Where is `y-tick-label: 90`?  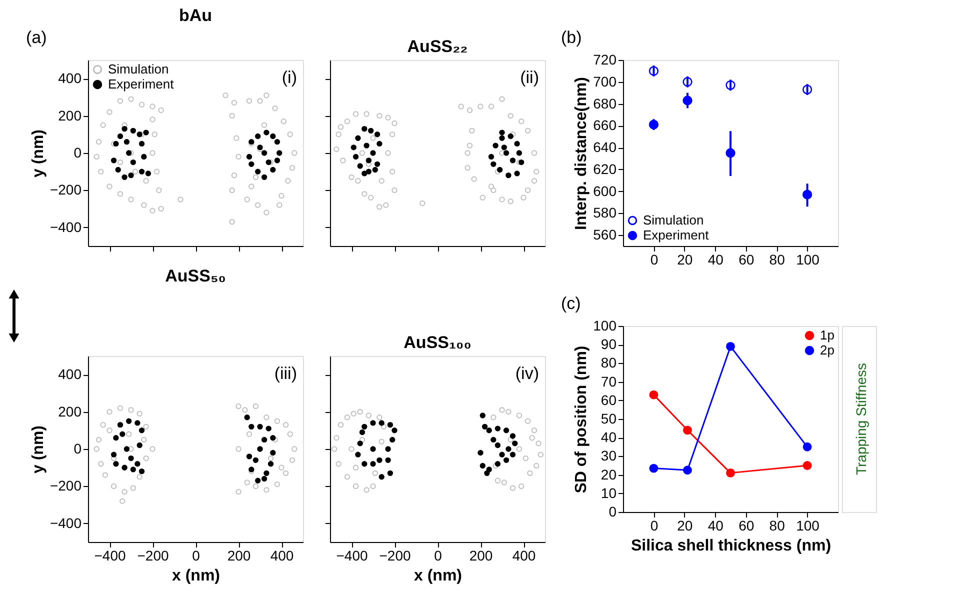 y-tick-label: 90 is located at coordinates (608, 344).